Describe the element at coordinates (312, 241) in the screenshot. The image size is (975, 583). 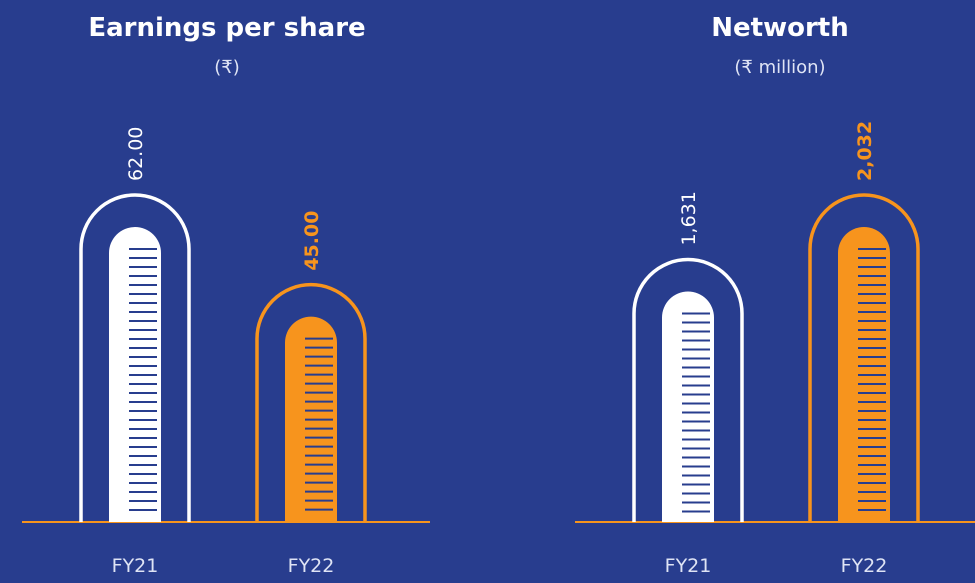
I see `value-label: 45.00` at that location.